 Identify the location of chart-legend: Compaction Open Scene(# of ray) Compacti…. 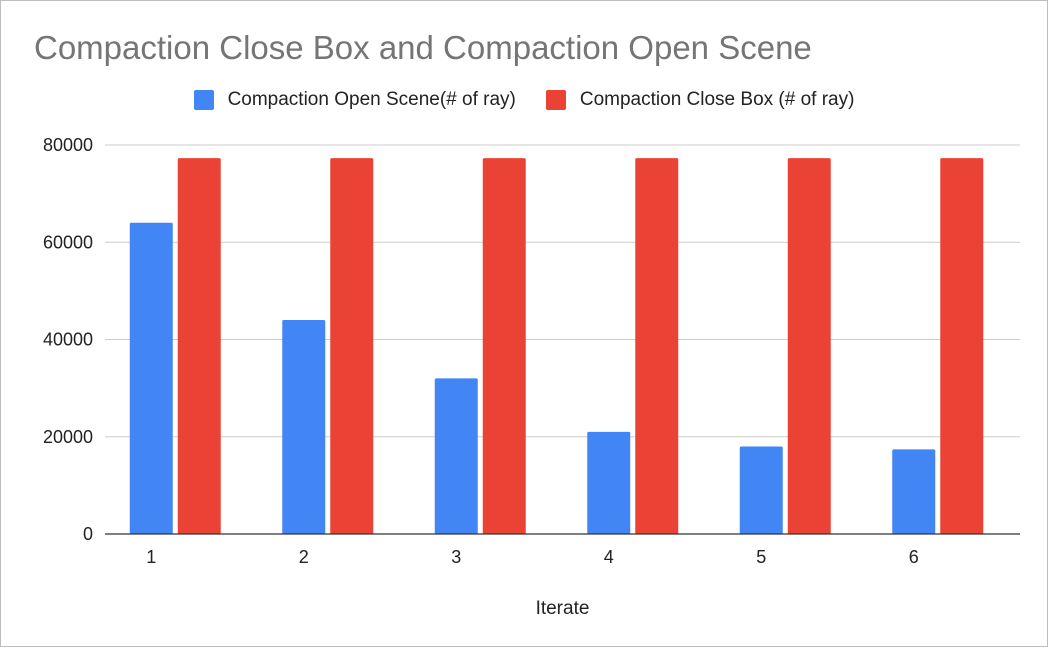
(524, 100).